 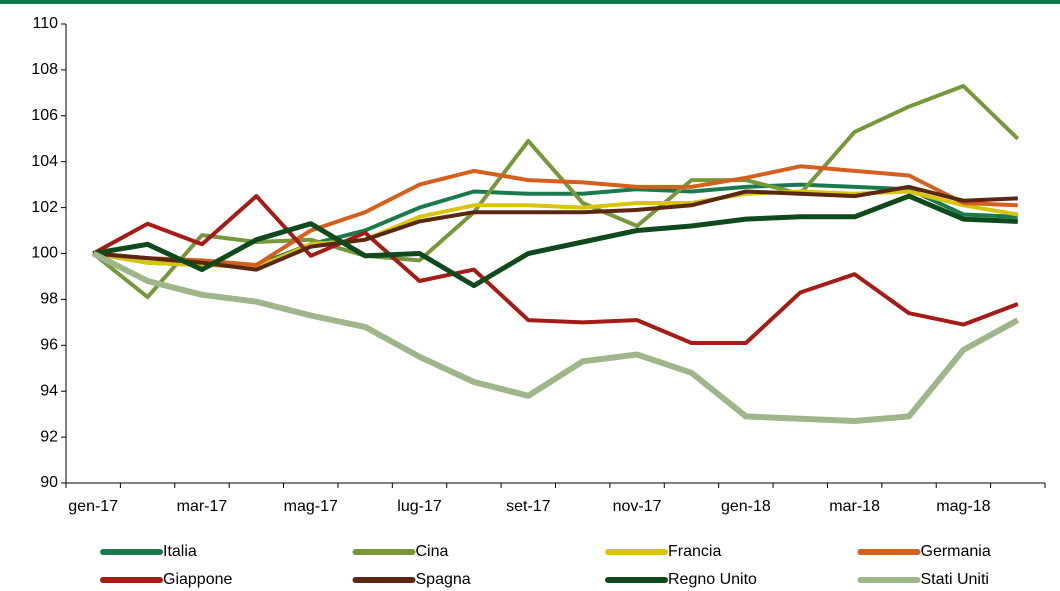 What do you see at coordinates (432, 551) in the screenshot?
I see `legend-label: Cina` at bounding box center [432, 551].